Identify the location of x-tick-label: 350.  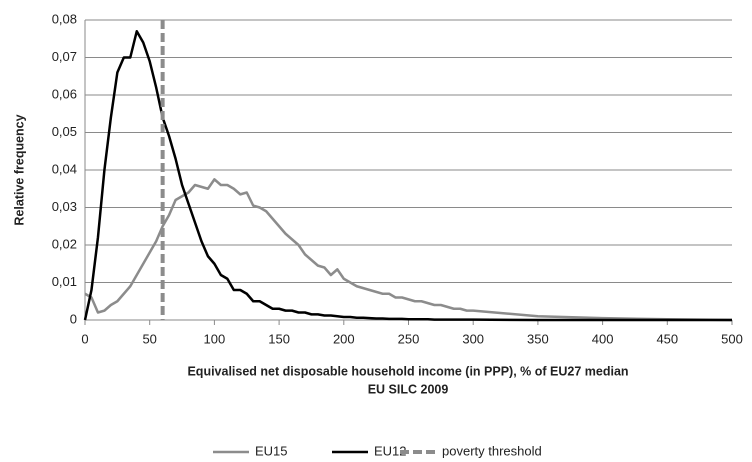
(538, 338).